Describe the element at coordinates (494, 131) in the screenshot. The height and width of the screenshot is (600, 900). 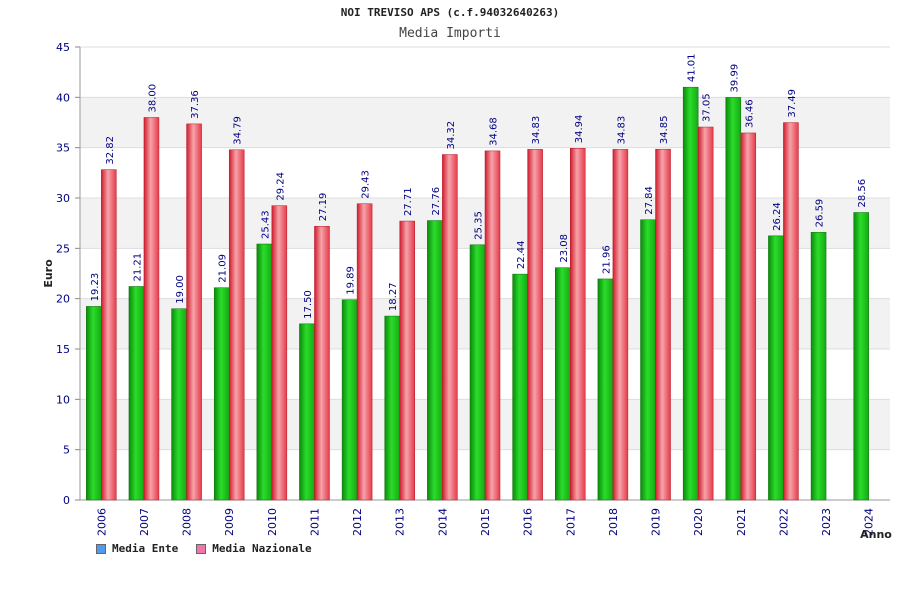
I see `data-label-nazionale: 34.68` at that location.